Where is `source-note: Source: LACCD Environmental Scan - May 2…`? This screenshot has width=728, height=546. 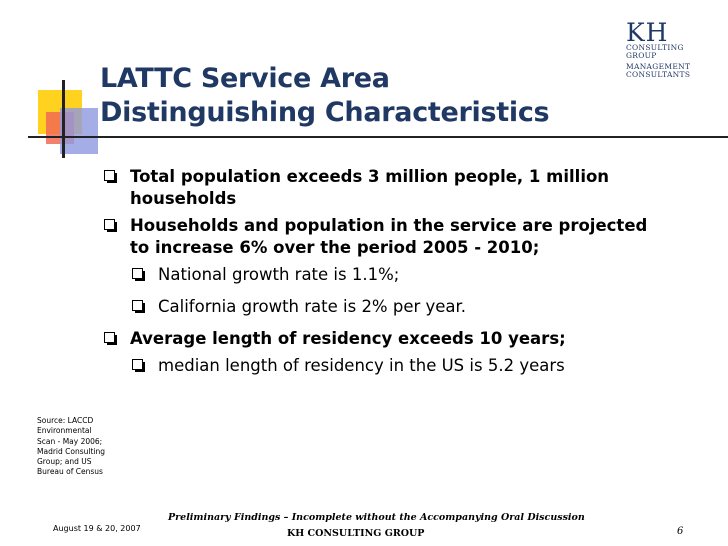 source-note: Source: LACCD Environmental Scan - May 2… is located at coordinates (71, 446).